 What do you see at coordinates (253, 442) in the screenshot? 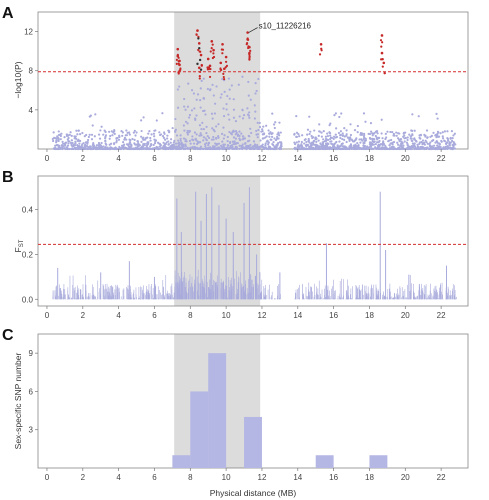
I see `bar` at bounding box center [253, 442].